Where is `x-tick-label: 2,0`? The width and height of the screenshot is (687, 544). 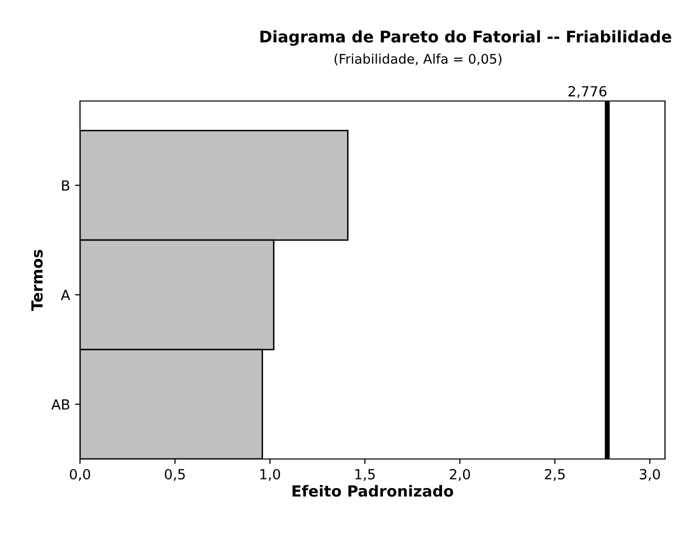 x-tick-label: 2,0 is located at coordinates (460, 474).